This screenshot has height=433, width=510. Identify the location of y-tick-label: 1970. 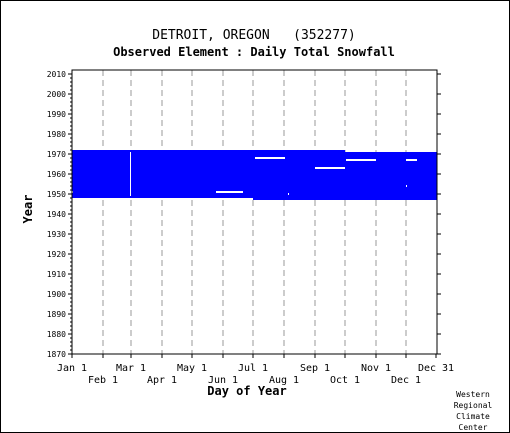
(56, 154).